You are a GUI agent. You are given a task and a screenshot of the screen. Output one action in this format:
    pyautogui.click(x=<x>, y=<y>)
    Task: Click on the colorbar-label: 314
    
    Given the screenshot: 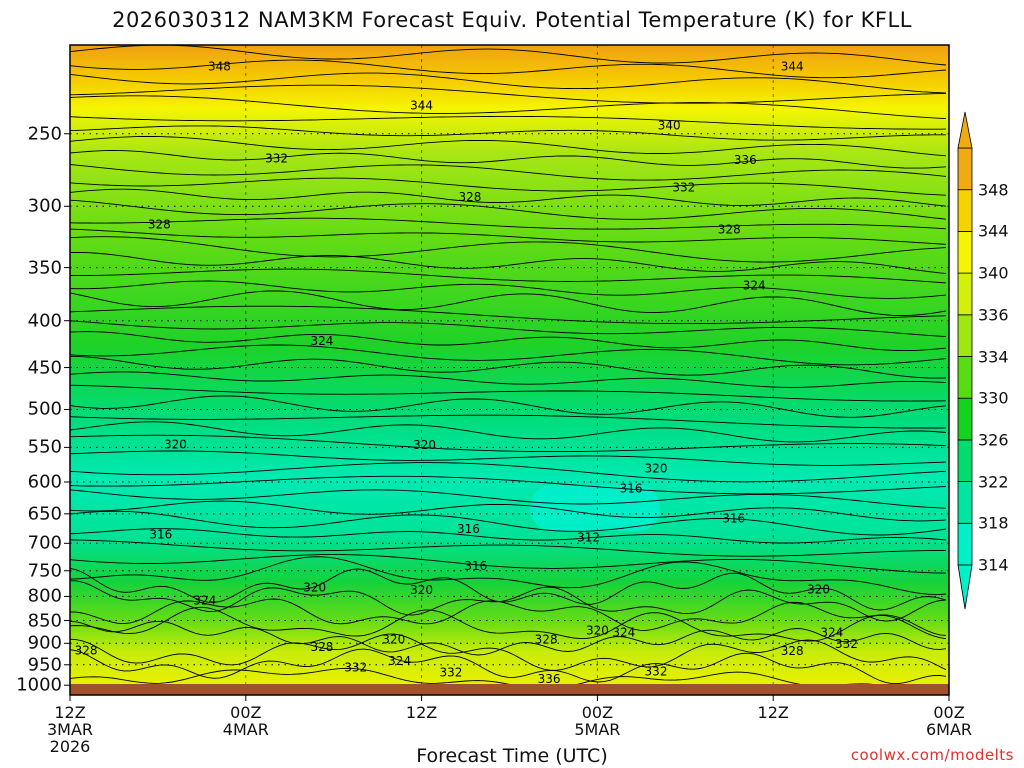 What is the action you would take?
    pyautogui.click(x=993, y=565)
    